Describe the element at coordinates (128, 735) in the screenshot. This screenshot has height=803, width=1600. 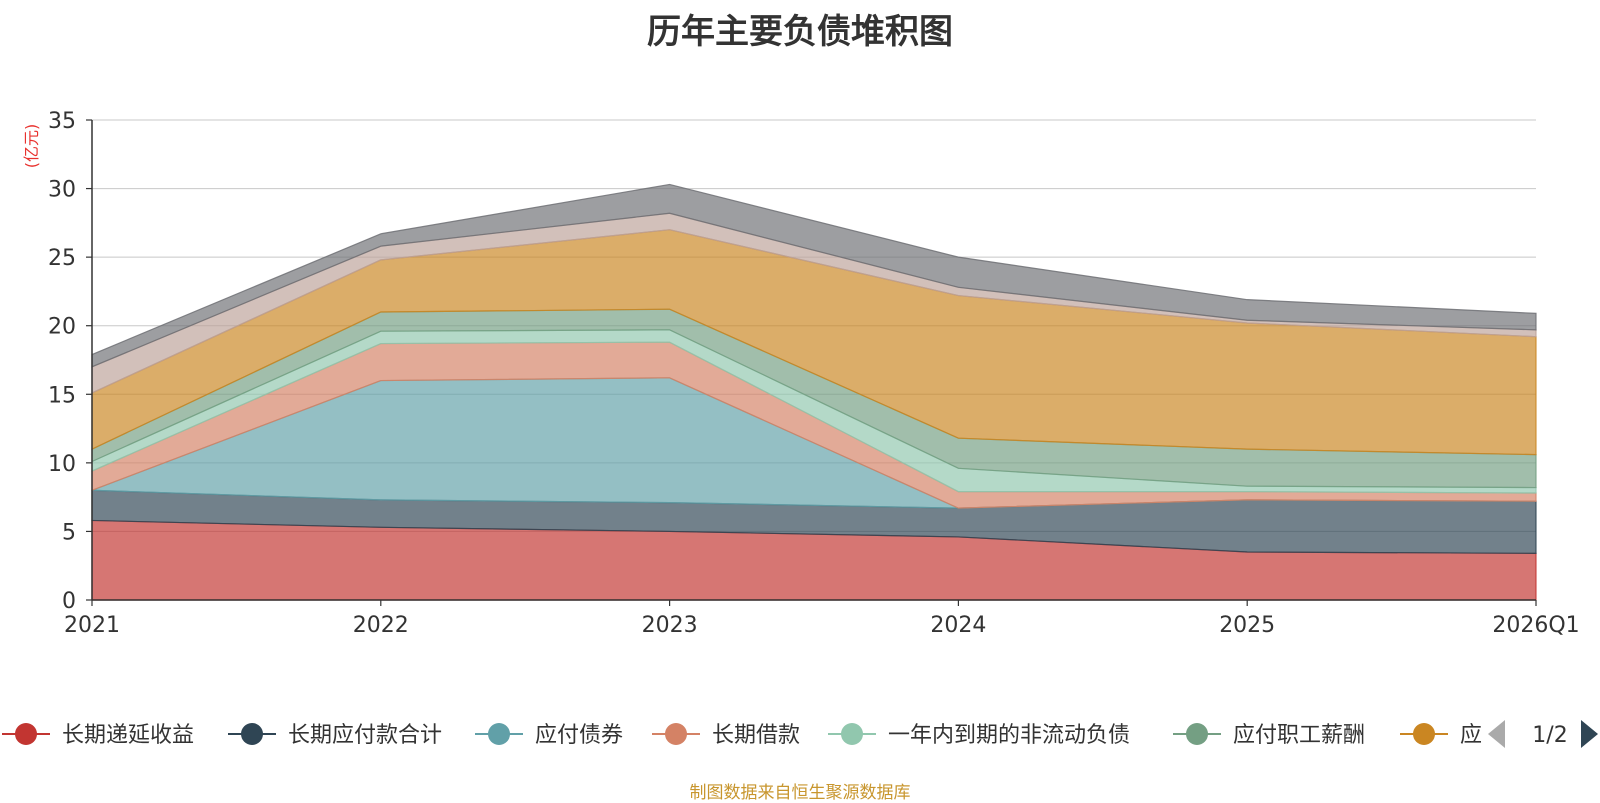
I see `legend-label: 长期递延收益` at that location.